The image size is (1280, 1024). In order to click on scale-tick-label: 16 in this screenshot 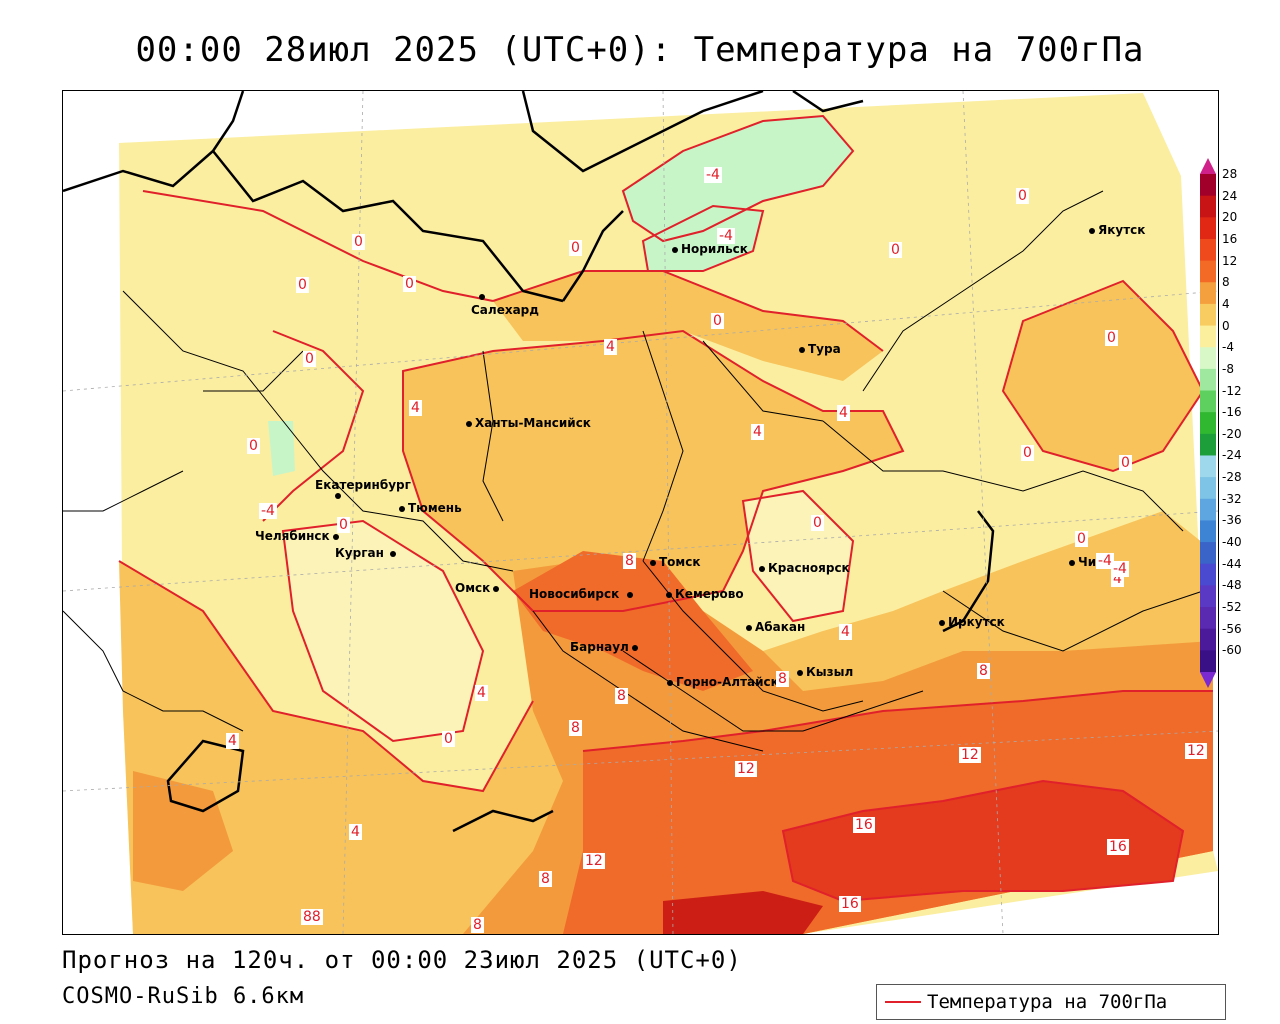, I will do `click(1230, 238)`.